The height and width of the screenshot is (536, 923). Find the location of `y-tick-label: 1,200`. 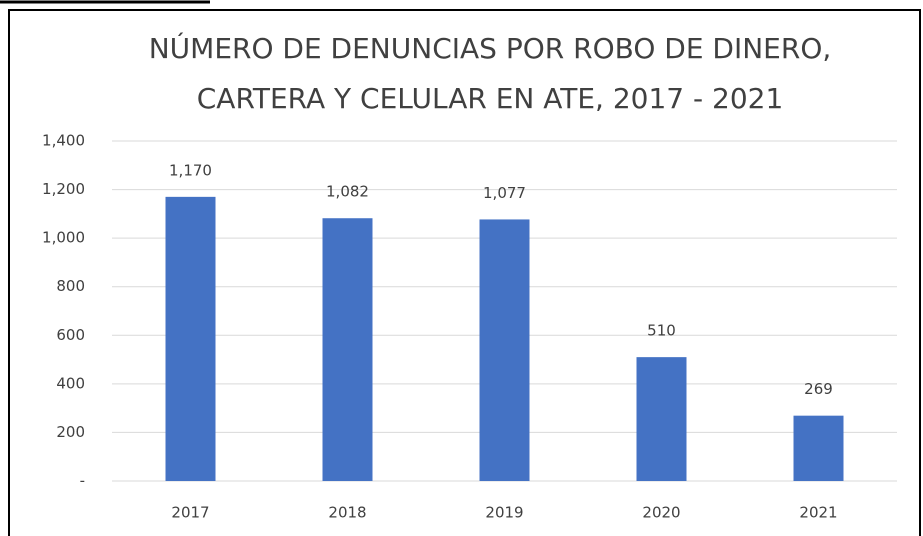

y-tick-label: 1,200 is located at coordinates (63, 189).